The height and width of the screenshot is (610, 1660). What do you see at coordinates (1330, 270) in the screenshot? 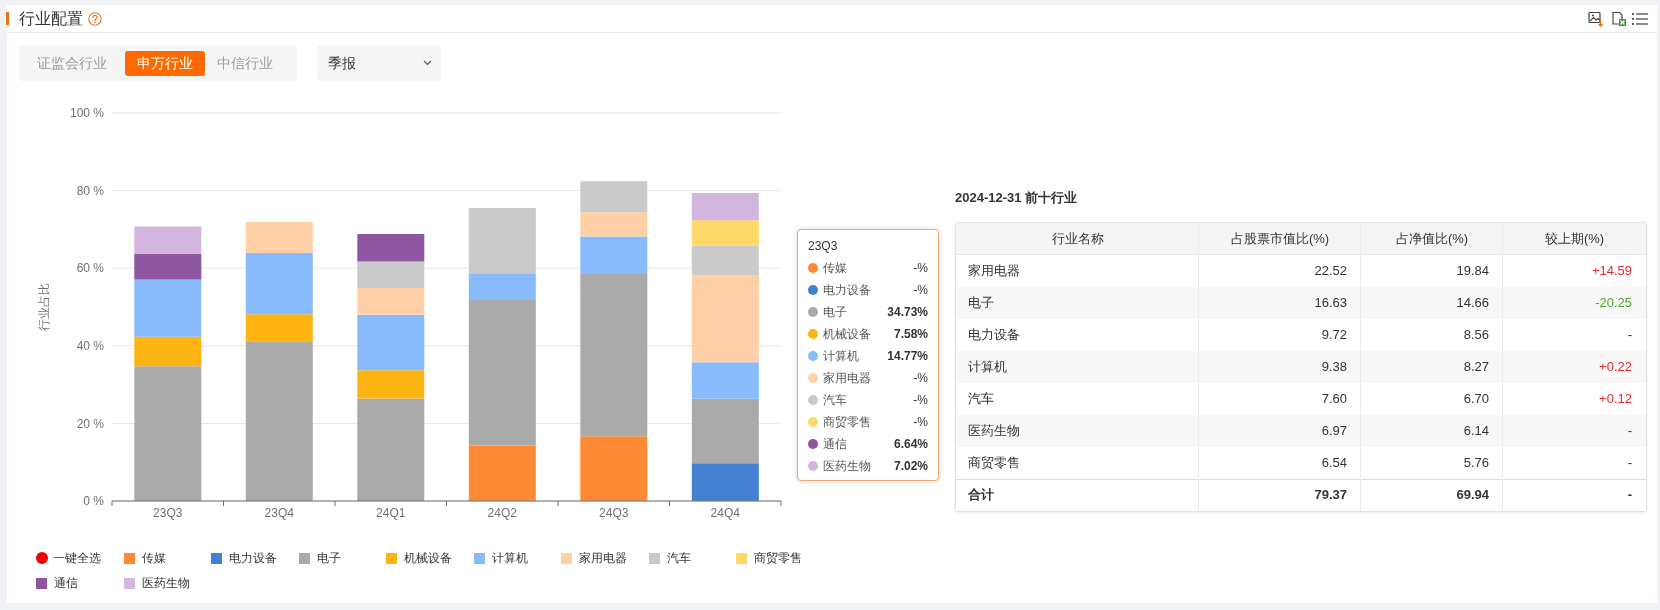
I see `data-label: 22.52` at bounding box center [1330, 270].